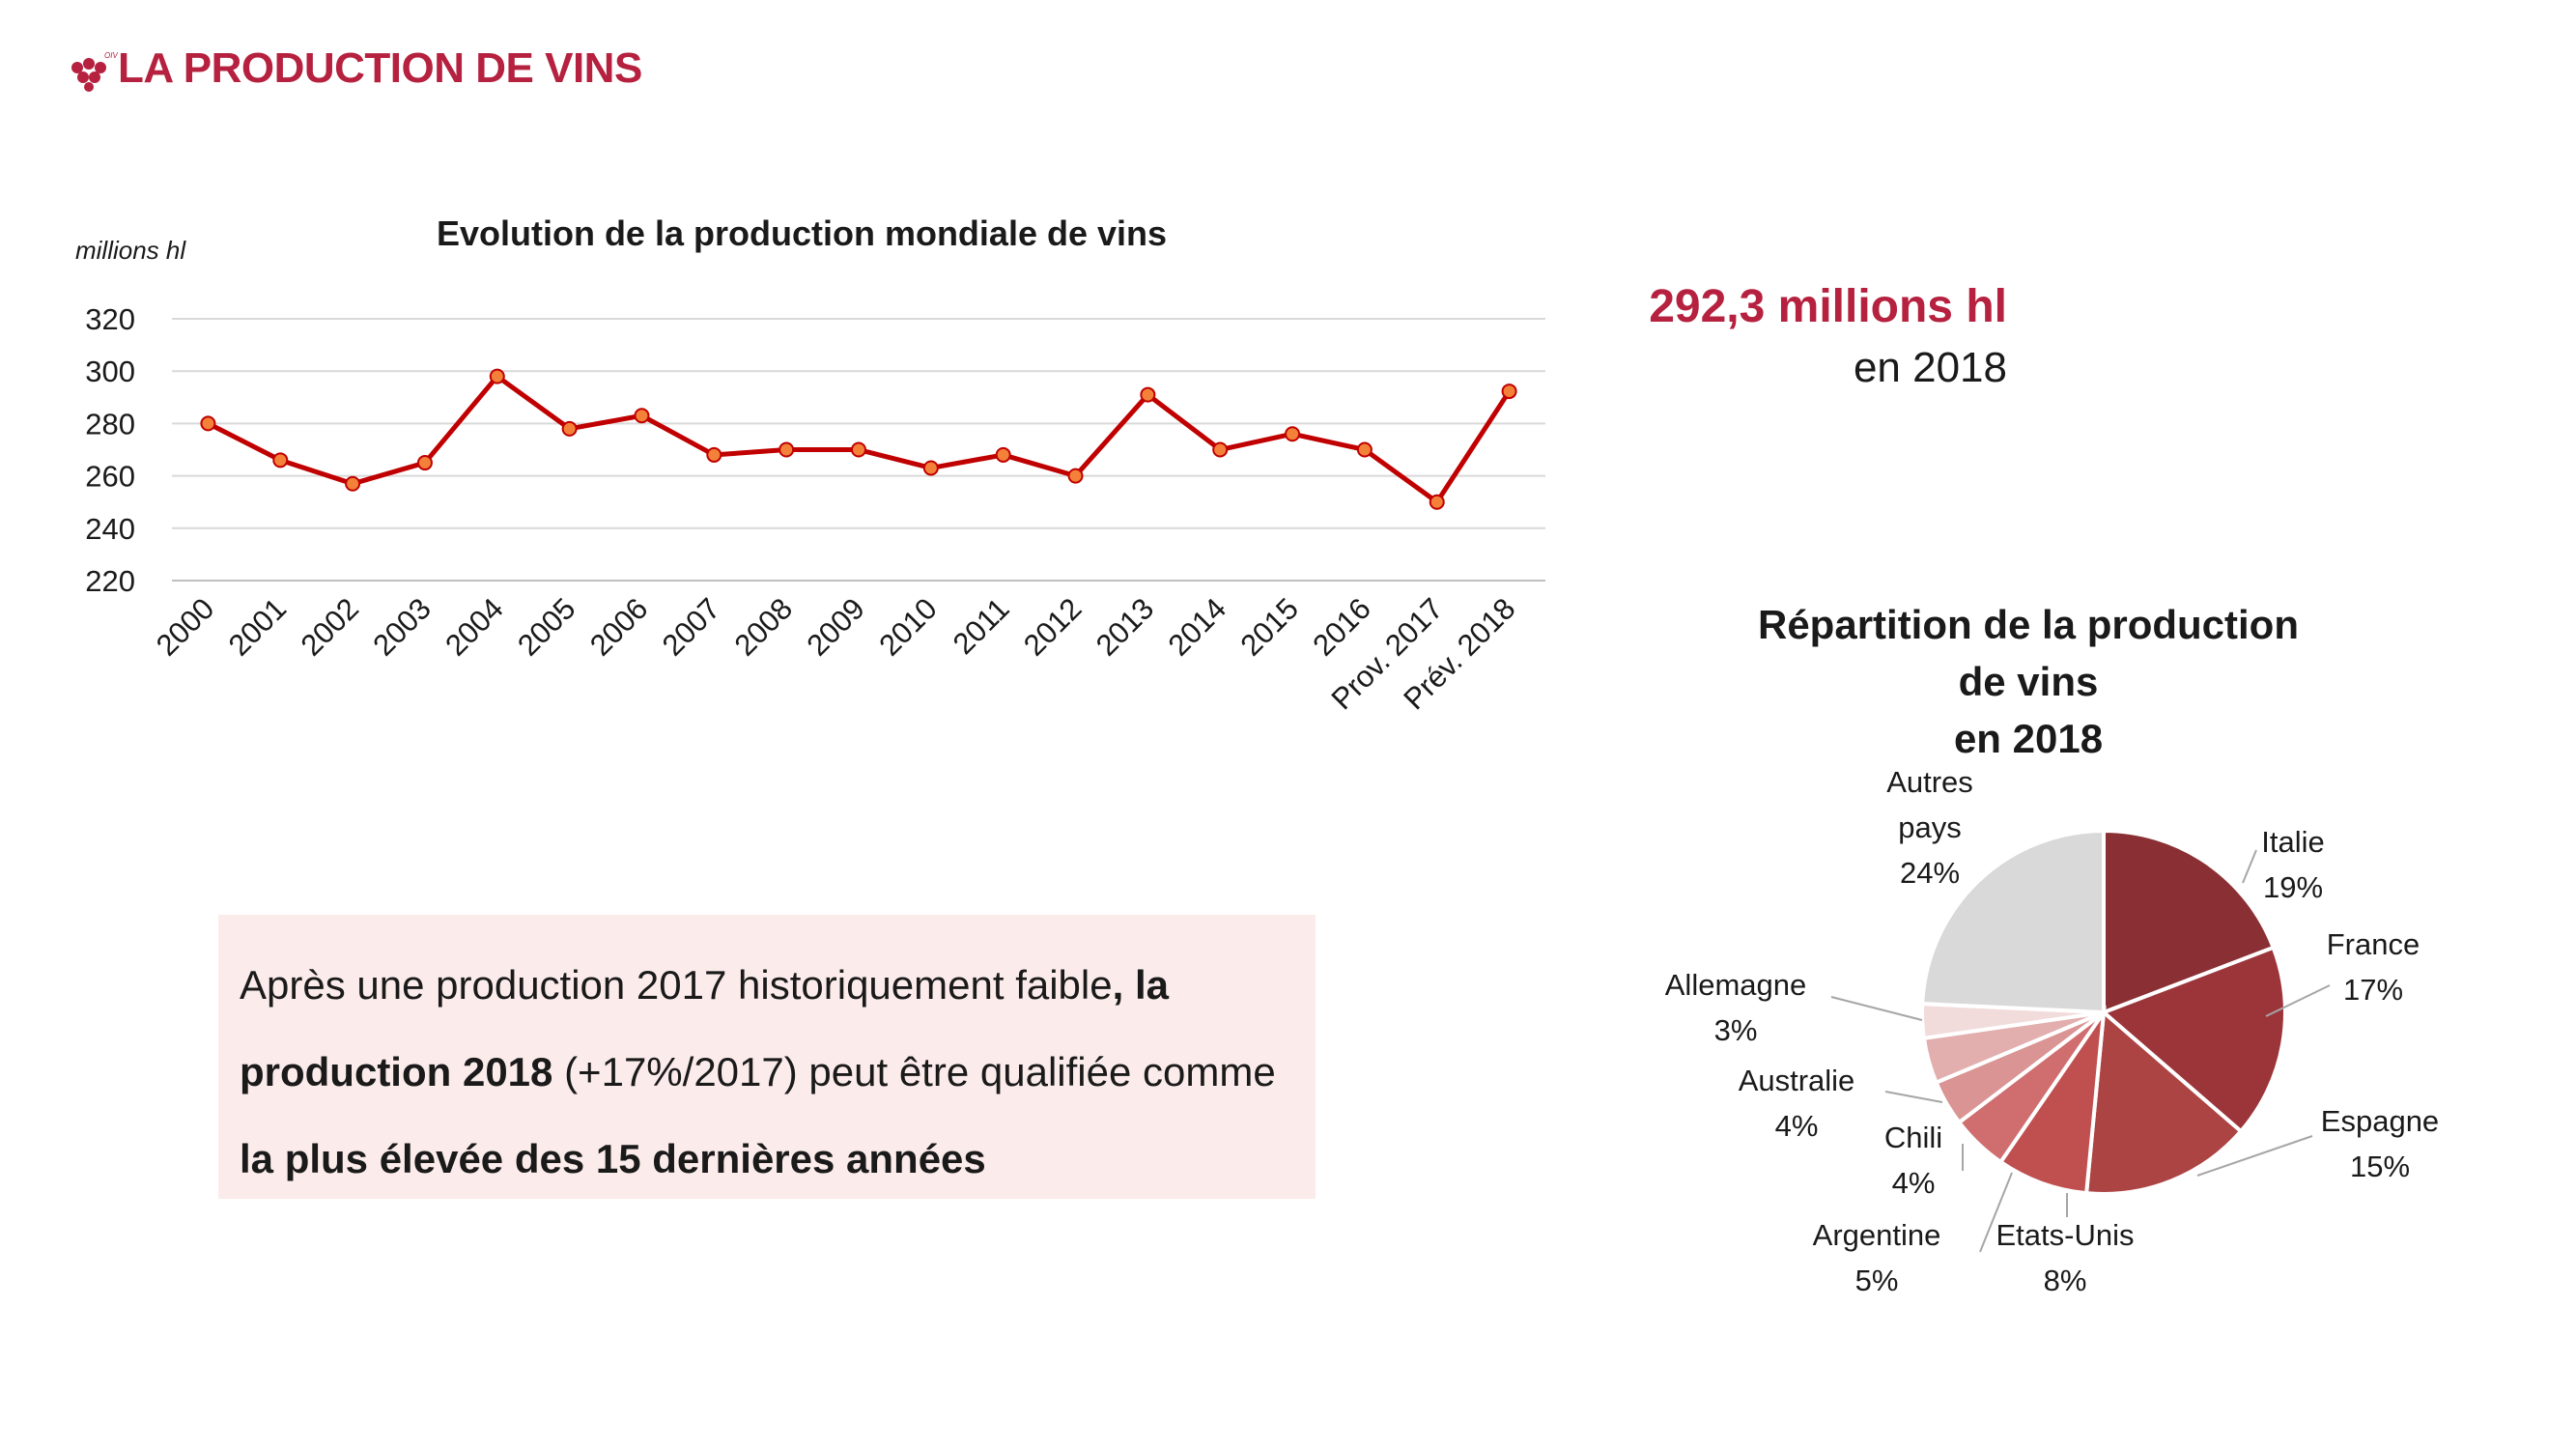 This screenshot has height=1449, width=2576. Describe the element at coordinates (1913, 1160) in the screenshot. I see `pie-label: Chili 4%` at that location.